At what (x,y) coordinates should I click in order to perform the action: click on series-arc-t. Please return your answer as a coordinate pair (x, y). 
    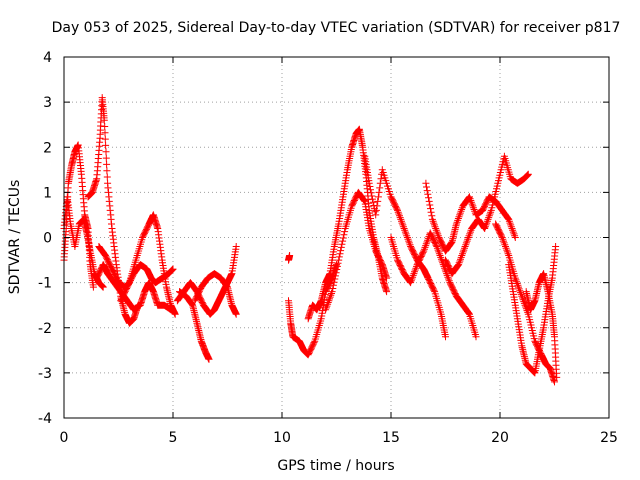
    Looking at the image, I should click on (541, 325).